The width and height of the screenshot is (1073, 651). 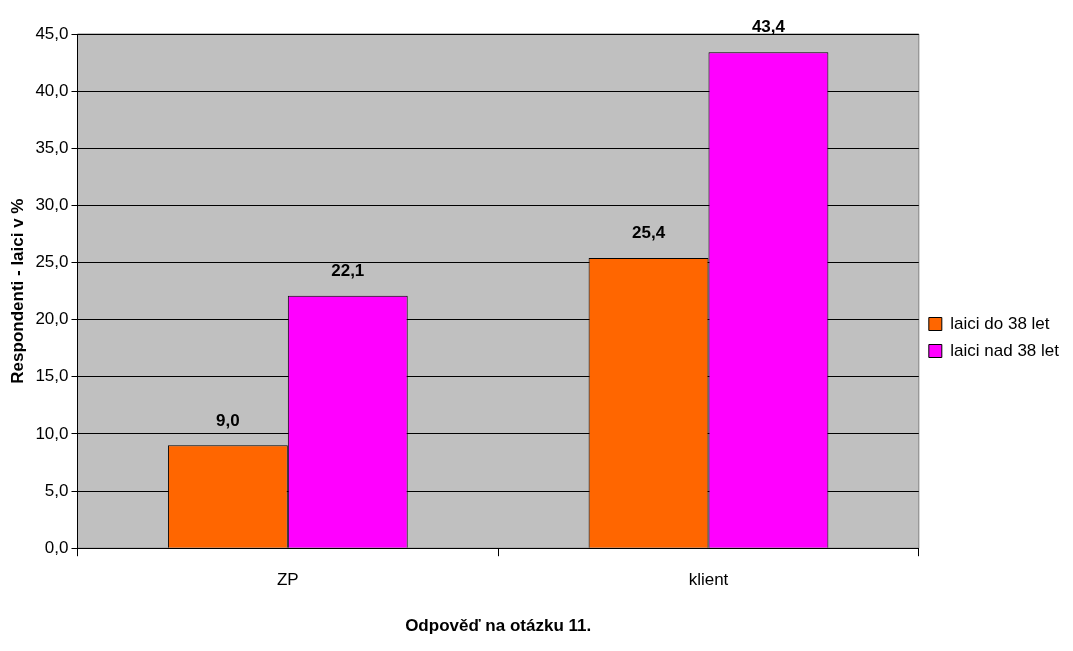 What do you see at coordinates (52, 147) in the screenshot?
I see `y-tick-label: 35,0` at bounding box center [52, 147].